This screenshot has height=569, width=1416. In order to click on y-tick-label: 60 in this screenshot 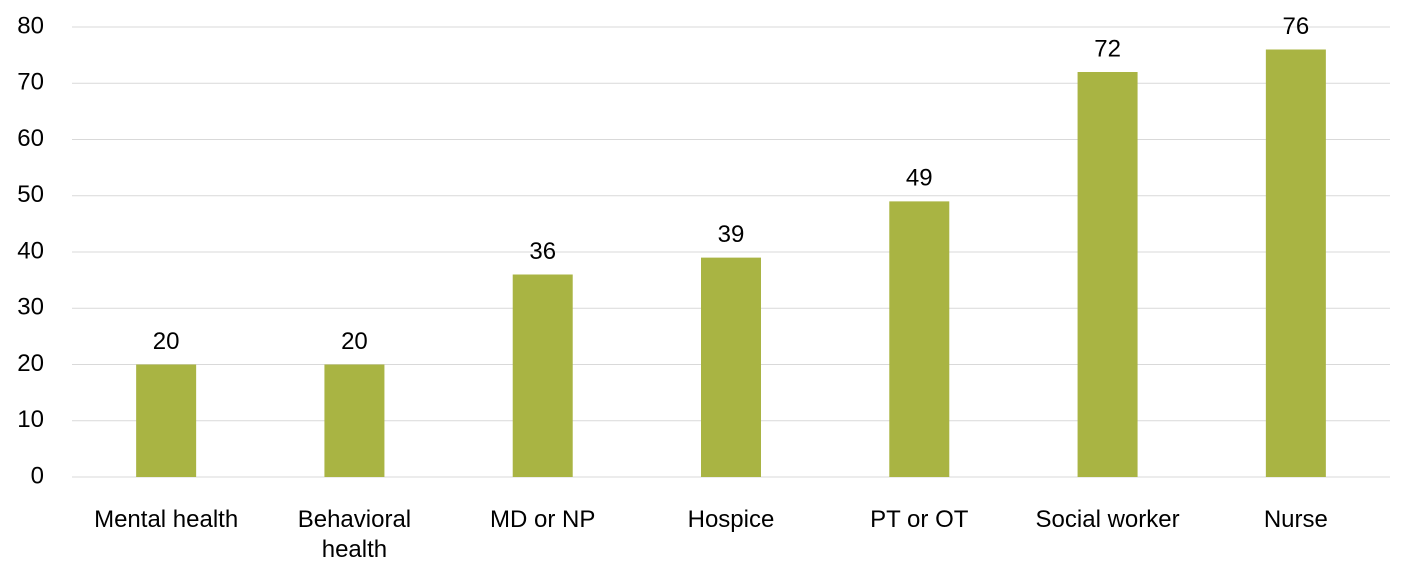, I will do `click(30, 138)`.